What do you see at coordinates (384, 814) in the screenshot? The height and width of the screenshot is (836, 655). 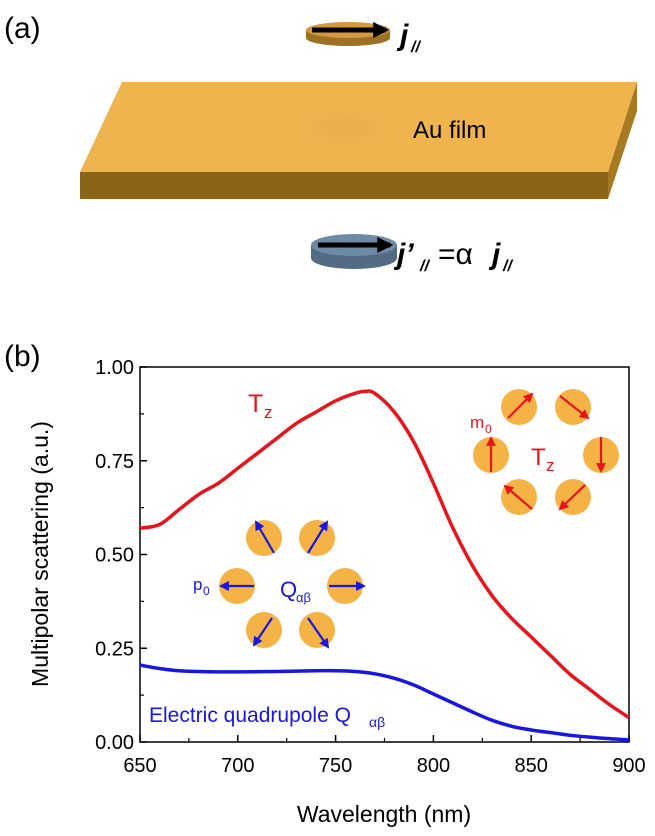 I see `x-axis-label: Wavelength (nm)` at bounding box center [384, 814].